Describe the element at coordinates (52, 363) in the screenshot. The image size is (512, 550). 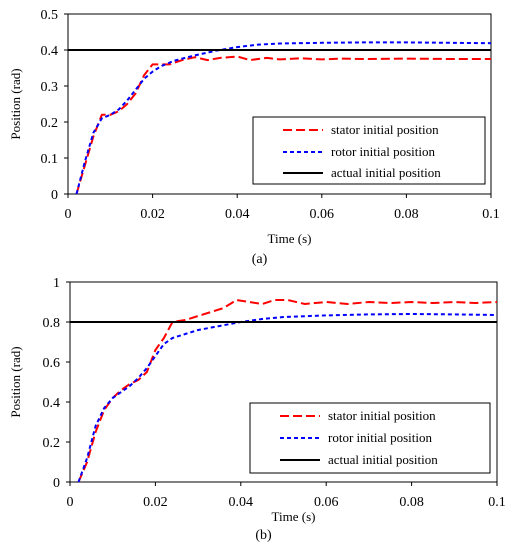
I see `y-tick-label: 0.6` at that location.